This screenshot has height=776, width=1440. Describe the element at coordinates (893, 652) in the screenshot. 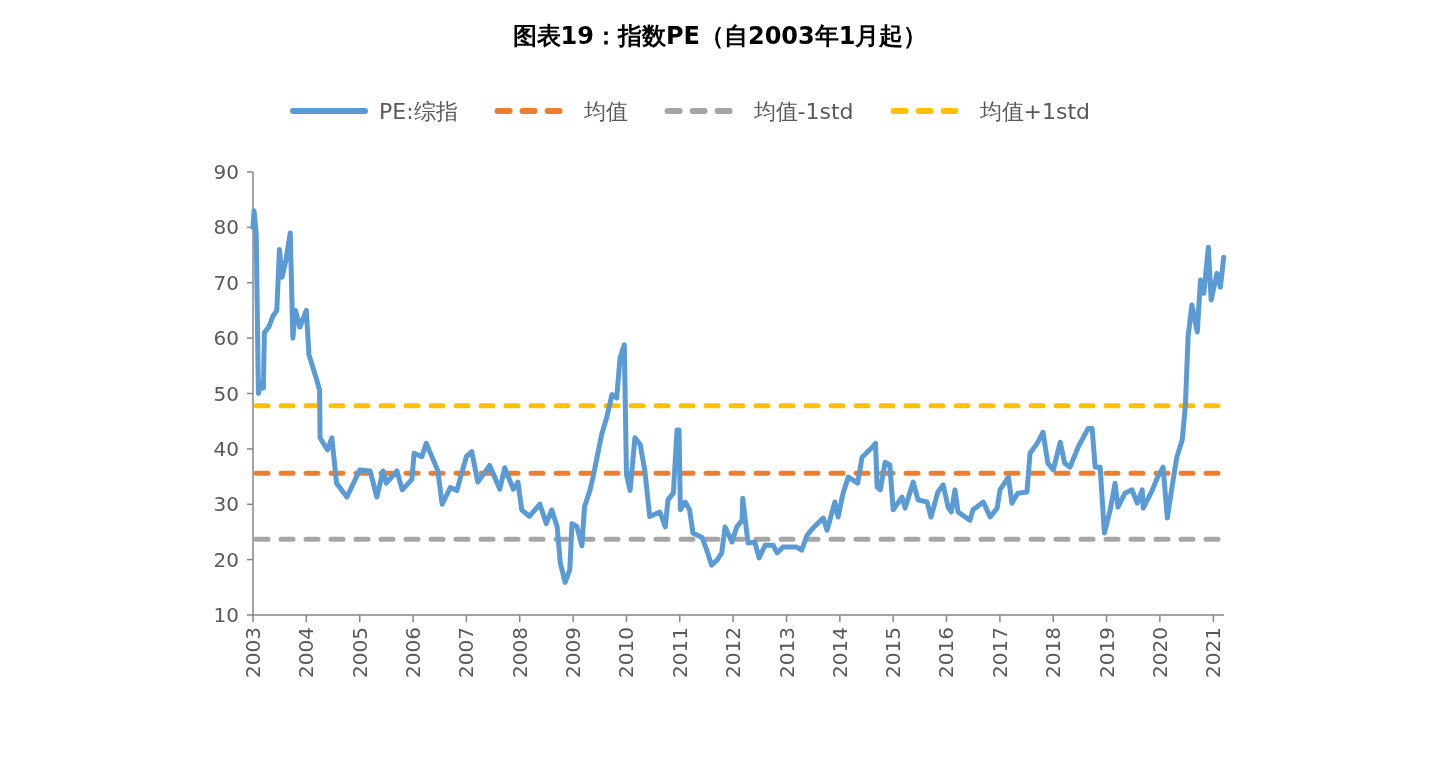

I see `x-tick-label: 2015` at that location.